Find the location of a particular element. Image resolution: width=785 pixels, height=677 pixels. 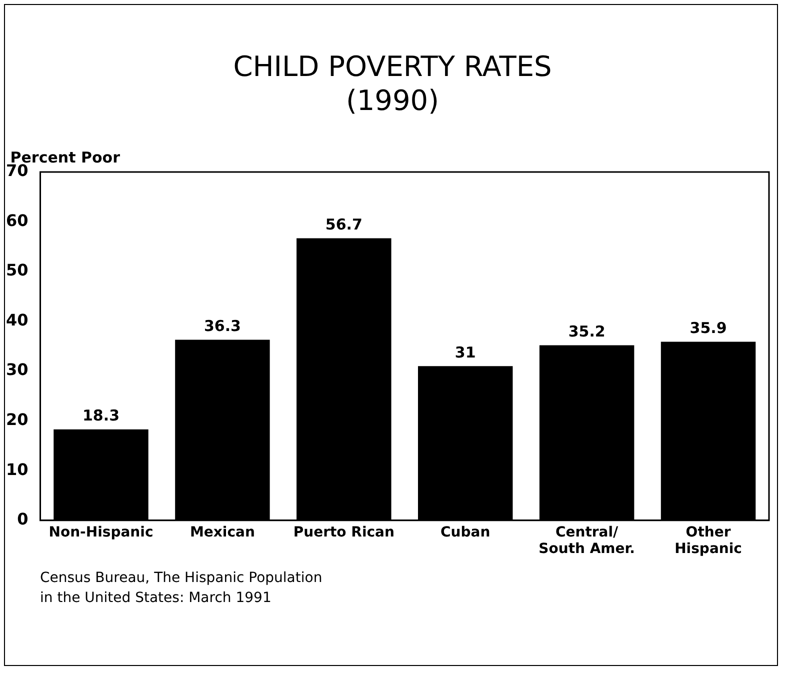

data-label: 18.3 is located at coordinates (101, 415).